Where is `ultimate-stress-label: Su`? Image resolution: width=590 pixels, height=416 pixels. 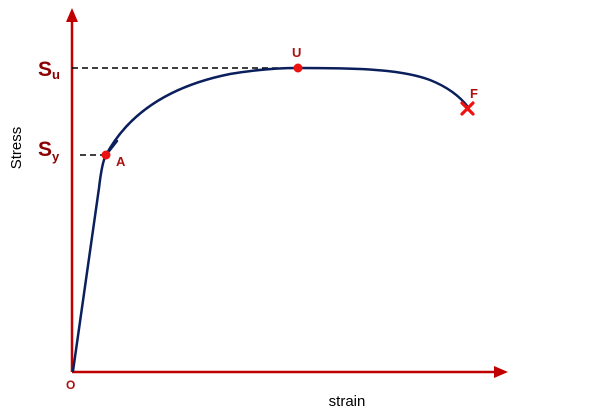
ultimate-stress-label: Su is located at coordinates (49, 70).